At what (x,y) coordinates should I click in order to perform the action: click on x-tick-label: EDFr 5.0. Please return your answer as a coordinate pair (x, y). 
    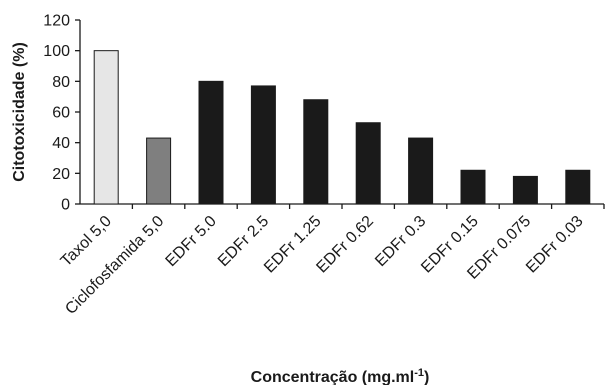
    Looking at the image, I should click on (191, 241).